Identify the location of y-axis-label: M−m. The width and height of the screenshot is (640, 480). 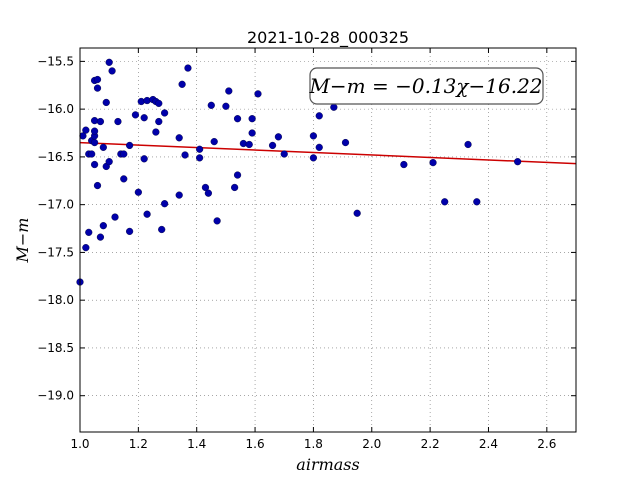
(22, 241).